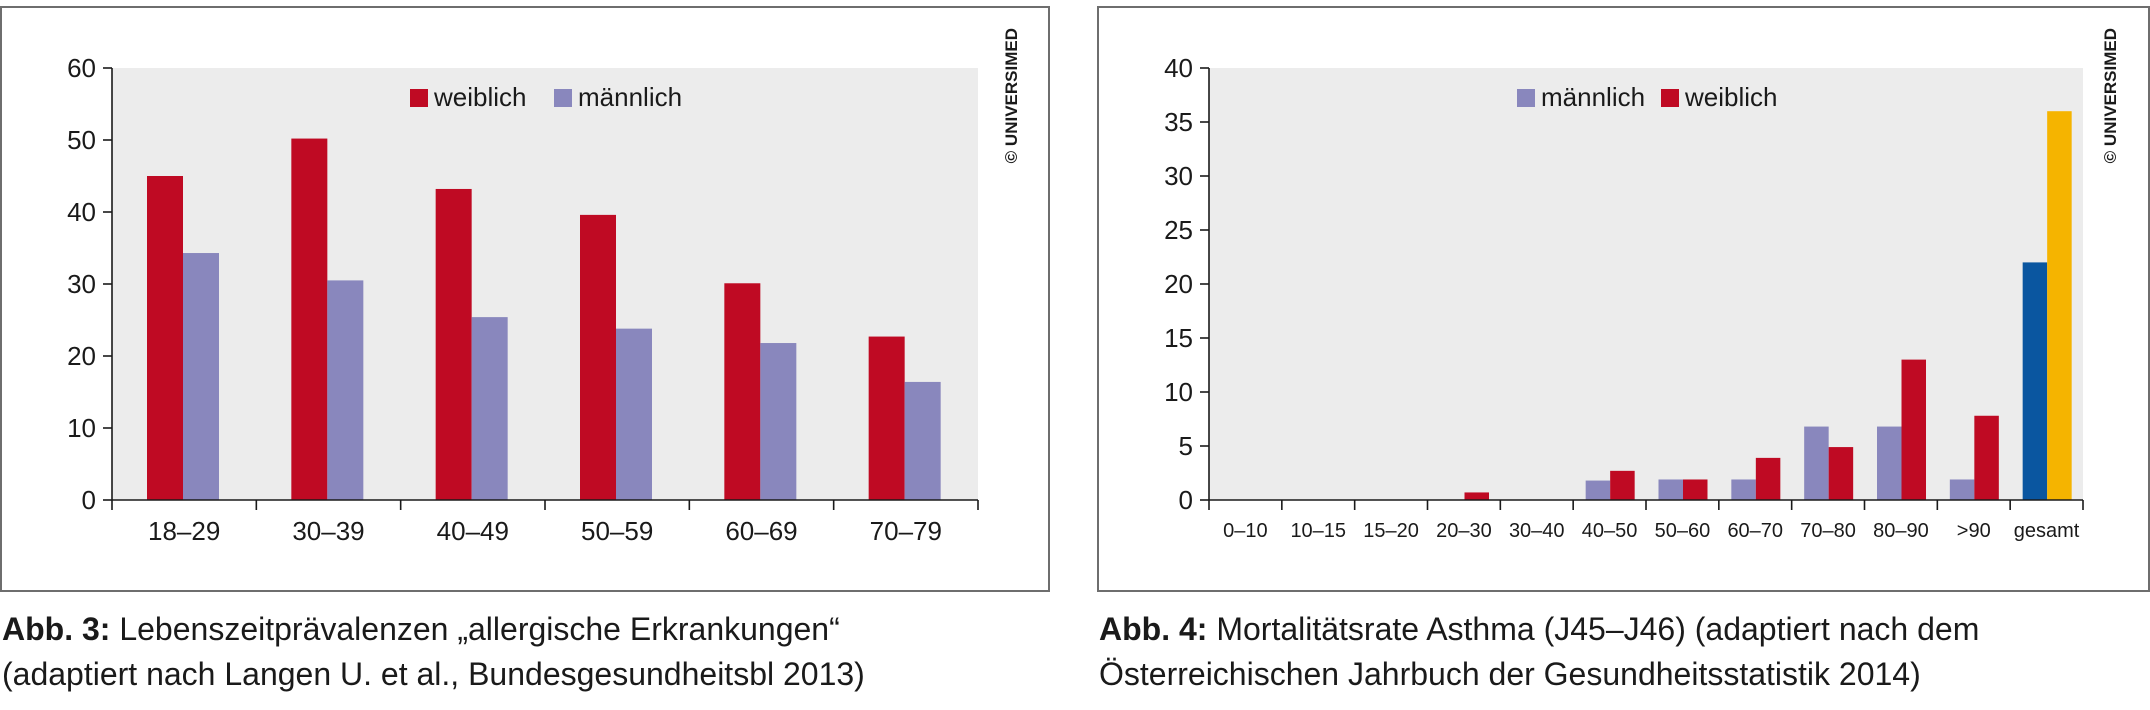  What do you see at coordinates (2047, 531) in the screenshot?
I see `x-tick-label: gesamt` at bounding box center [2047, 531].